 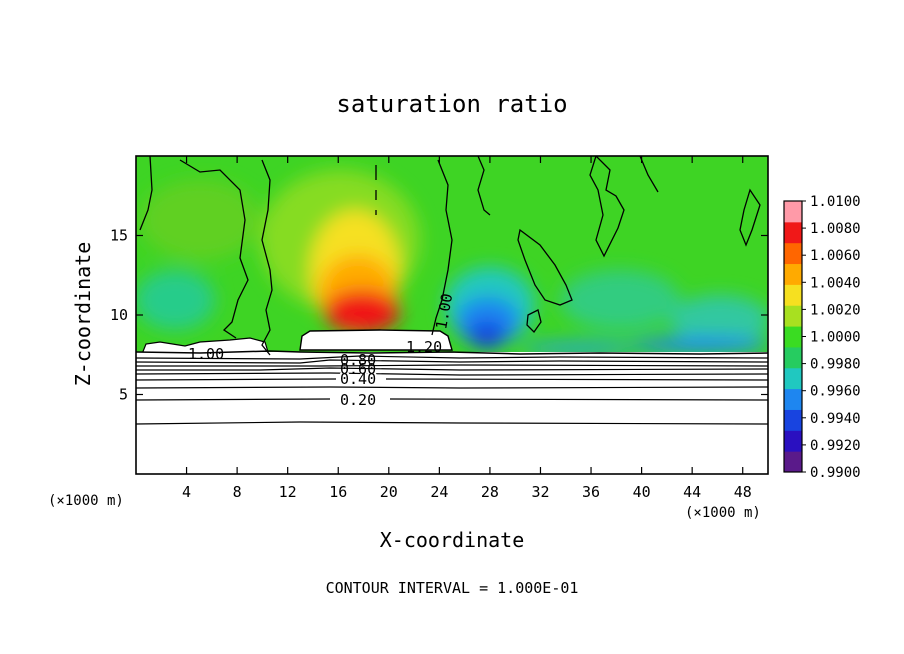 I want to click on x-tick-label: 8, so click(x=237, y=492).